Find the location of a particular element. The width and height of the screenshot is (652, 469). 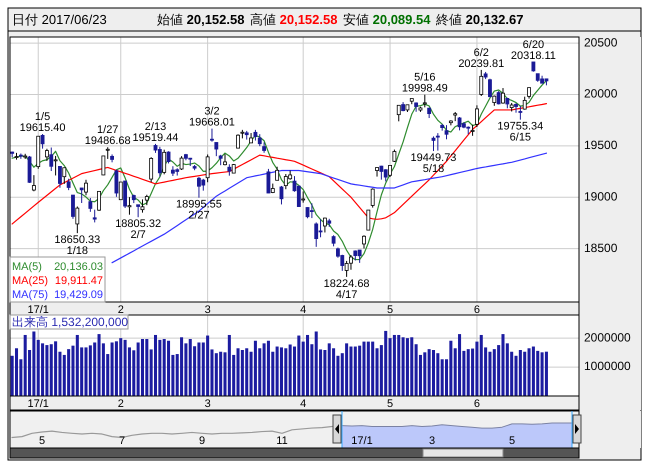

text: 終値 20,132.67 is located at coordinates (479, 19).